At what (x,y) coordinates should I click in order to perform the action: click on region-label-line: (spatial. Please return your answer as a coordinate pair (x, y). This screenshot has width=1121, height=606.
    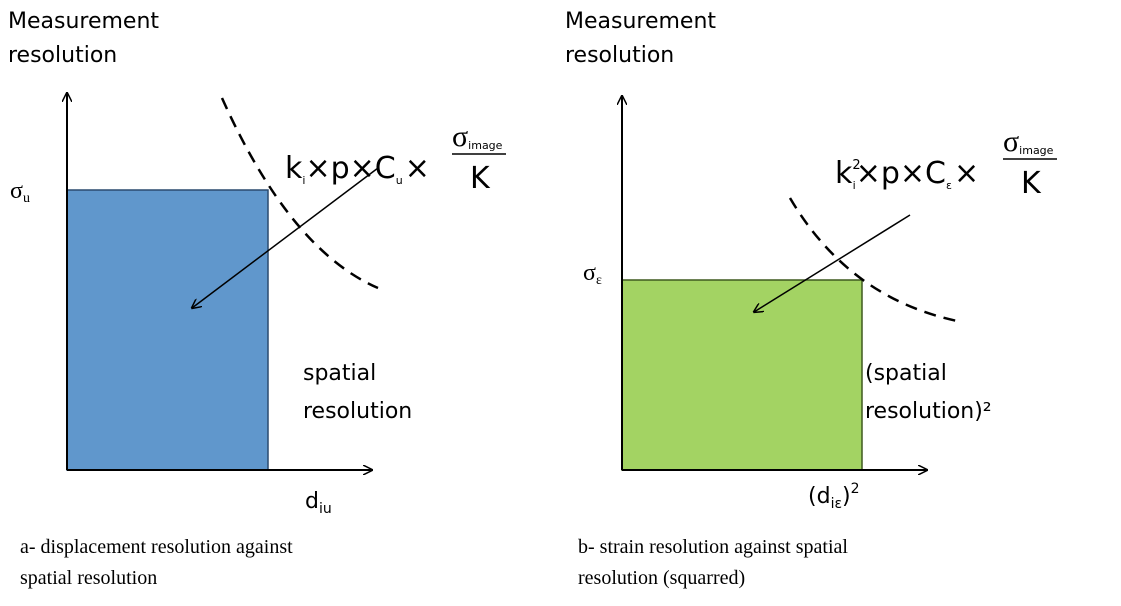
    Looking at the image, I should click on (906, 373).